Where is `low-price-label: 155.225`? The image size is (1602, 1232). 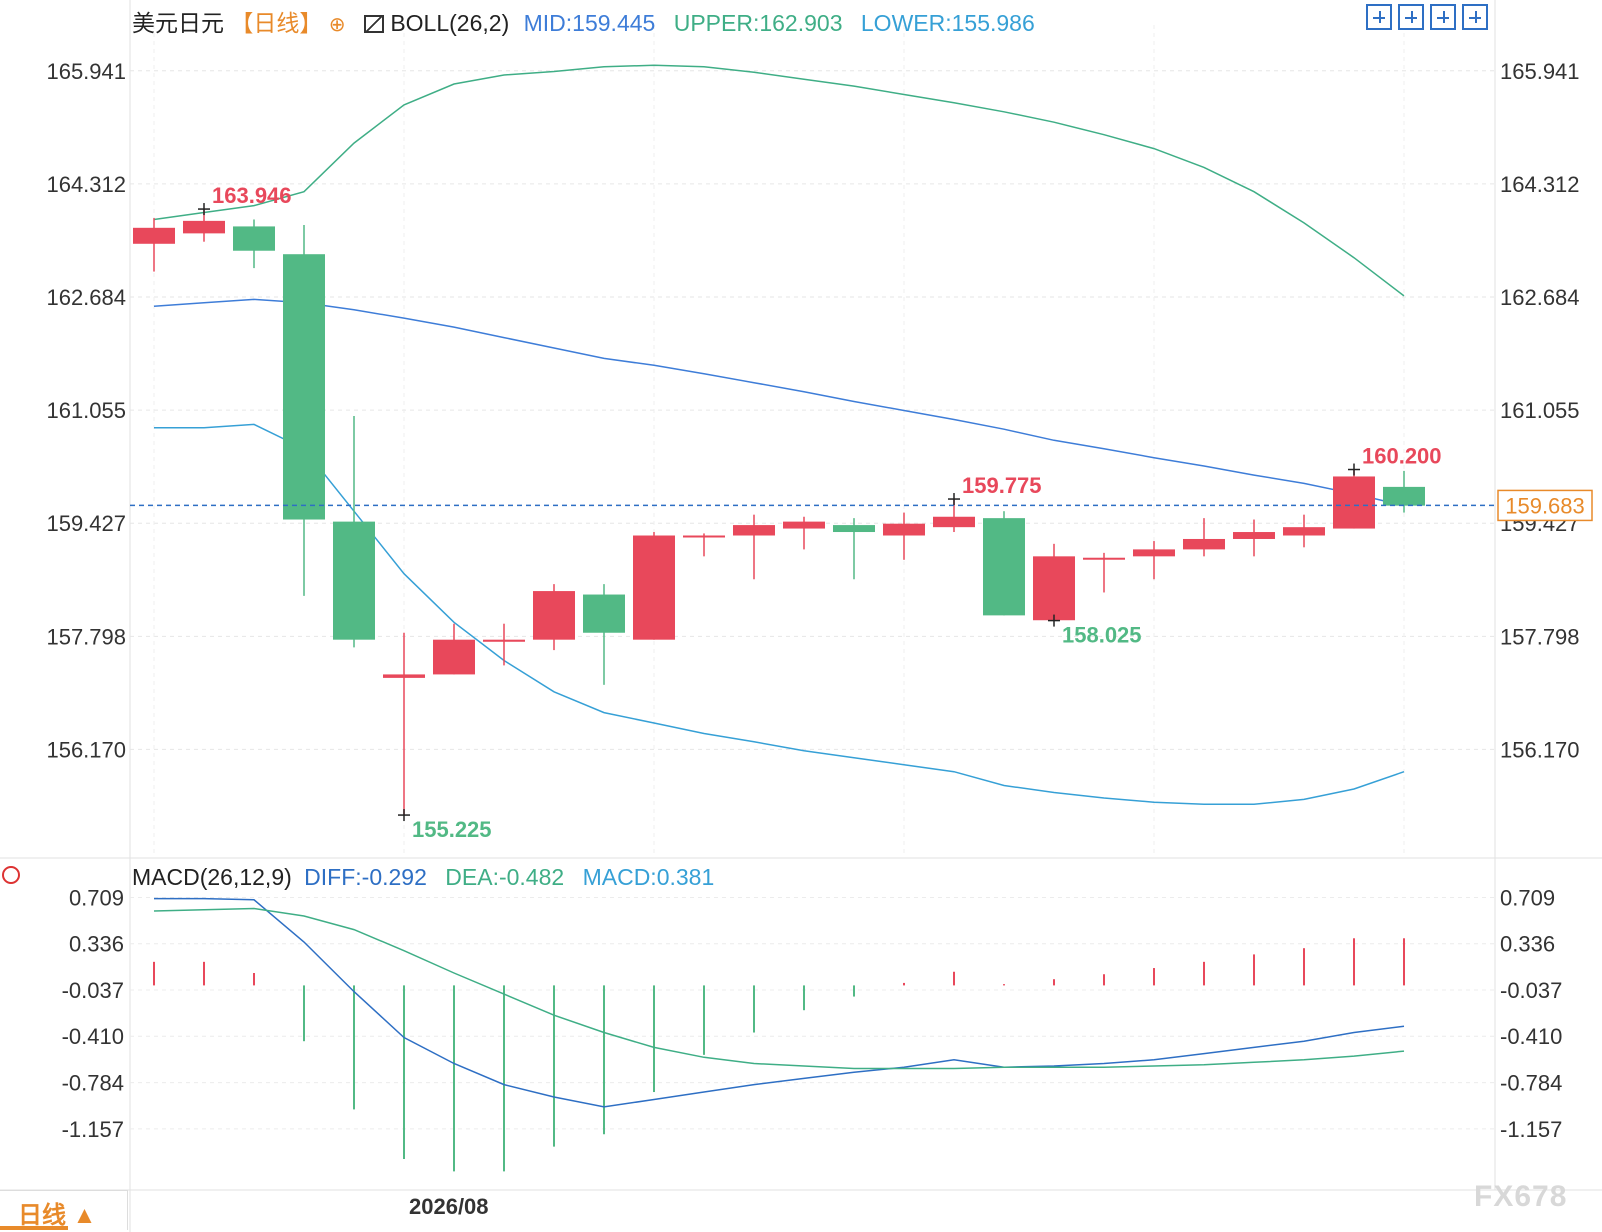
low-price-label: 155.225 is located at coordinates (452, 829).